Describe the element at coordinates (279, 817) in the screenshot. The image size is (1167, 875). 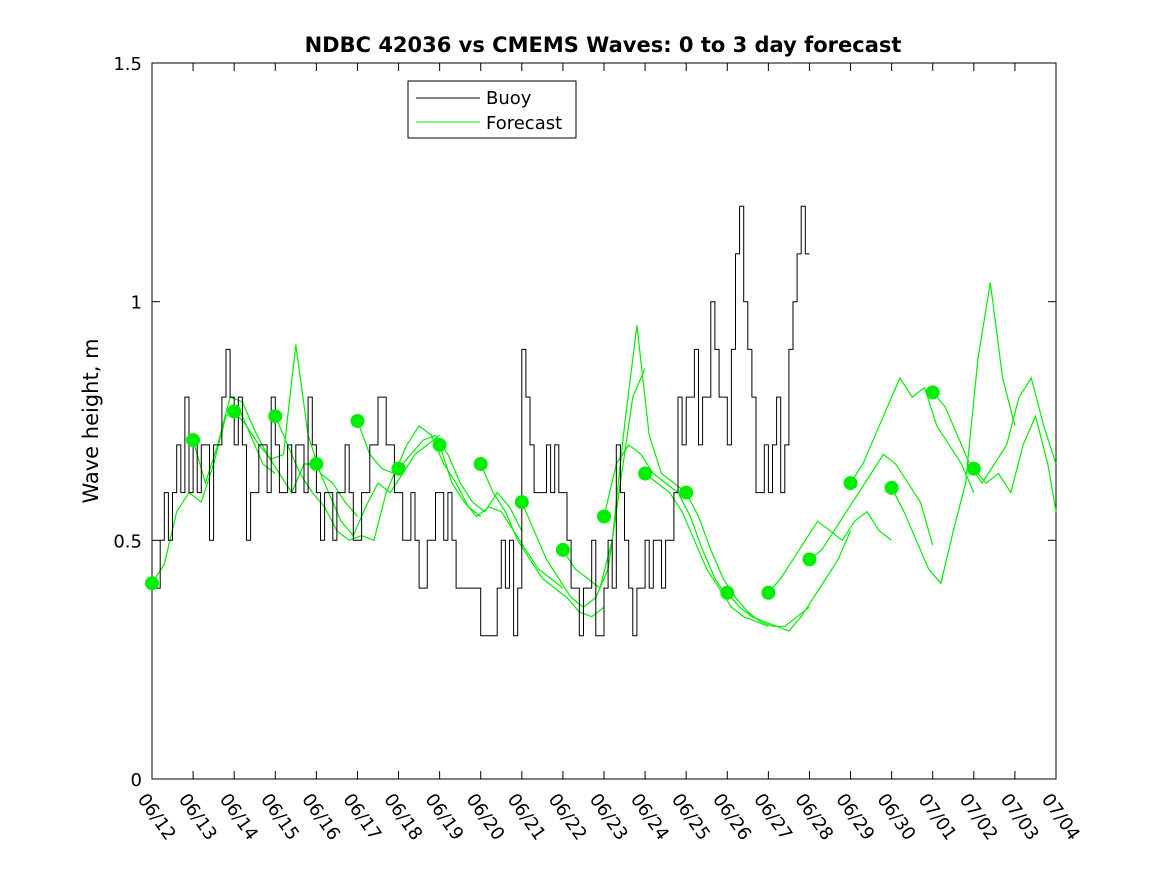
I see `x-tick-label: 06/15` at that location.